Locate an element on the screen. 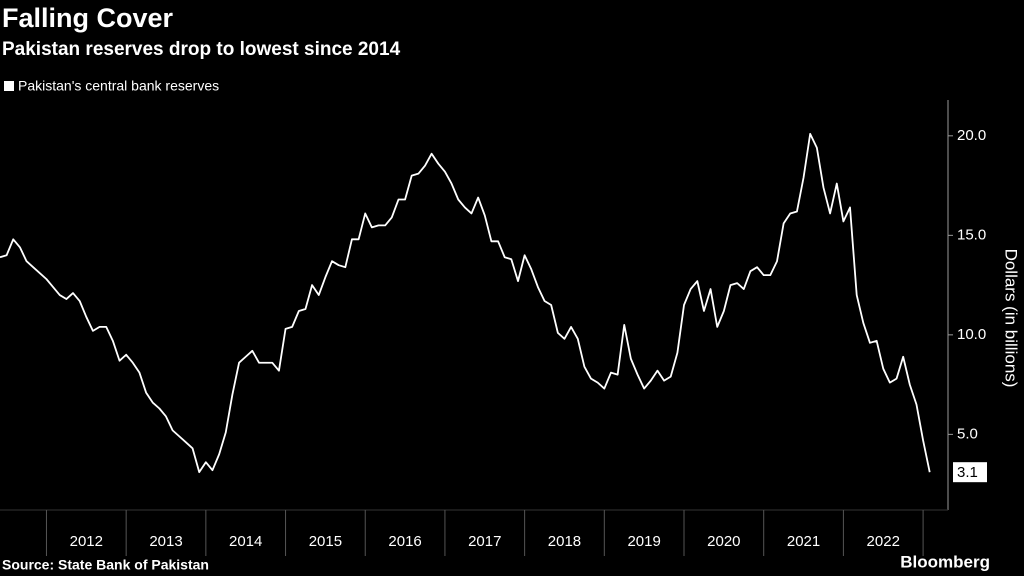  x-tick-label: 2016 is located at coordinates (404, 541).